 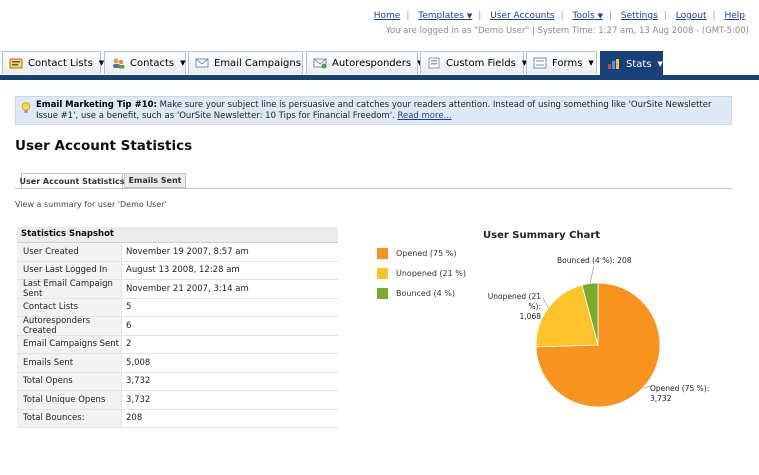 What do you see at coordinates (530, 316) in the screenshot?
I see `label-value: 1,068` at bounding box center [530, 316].